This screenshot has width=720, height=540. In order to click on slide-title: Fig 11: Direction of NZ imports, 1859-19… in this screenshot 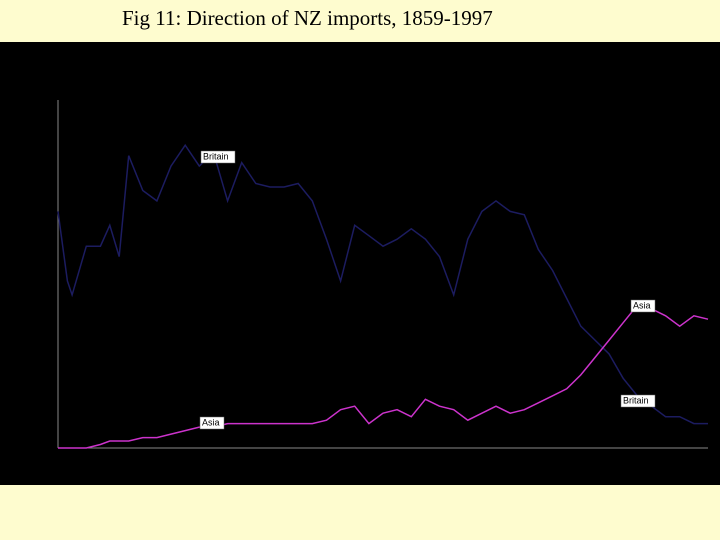, I will do `click(307, 18)`.